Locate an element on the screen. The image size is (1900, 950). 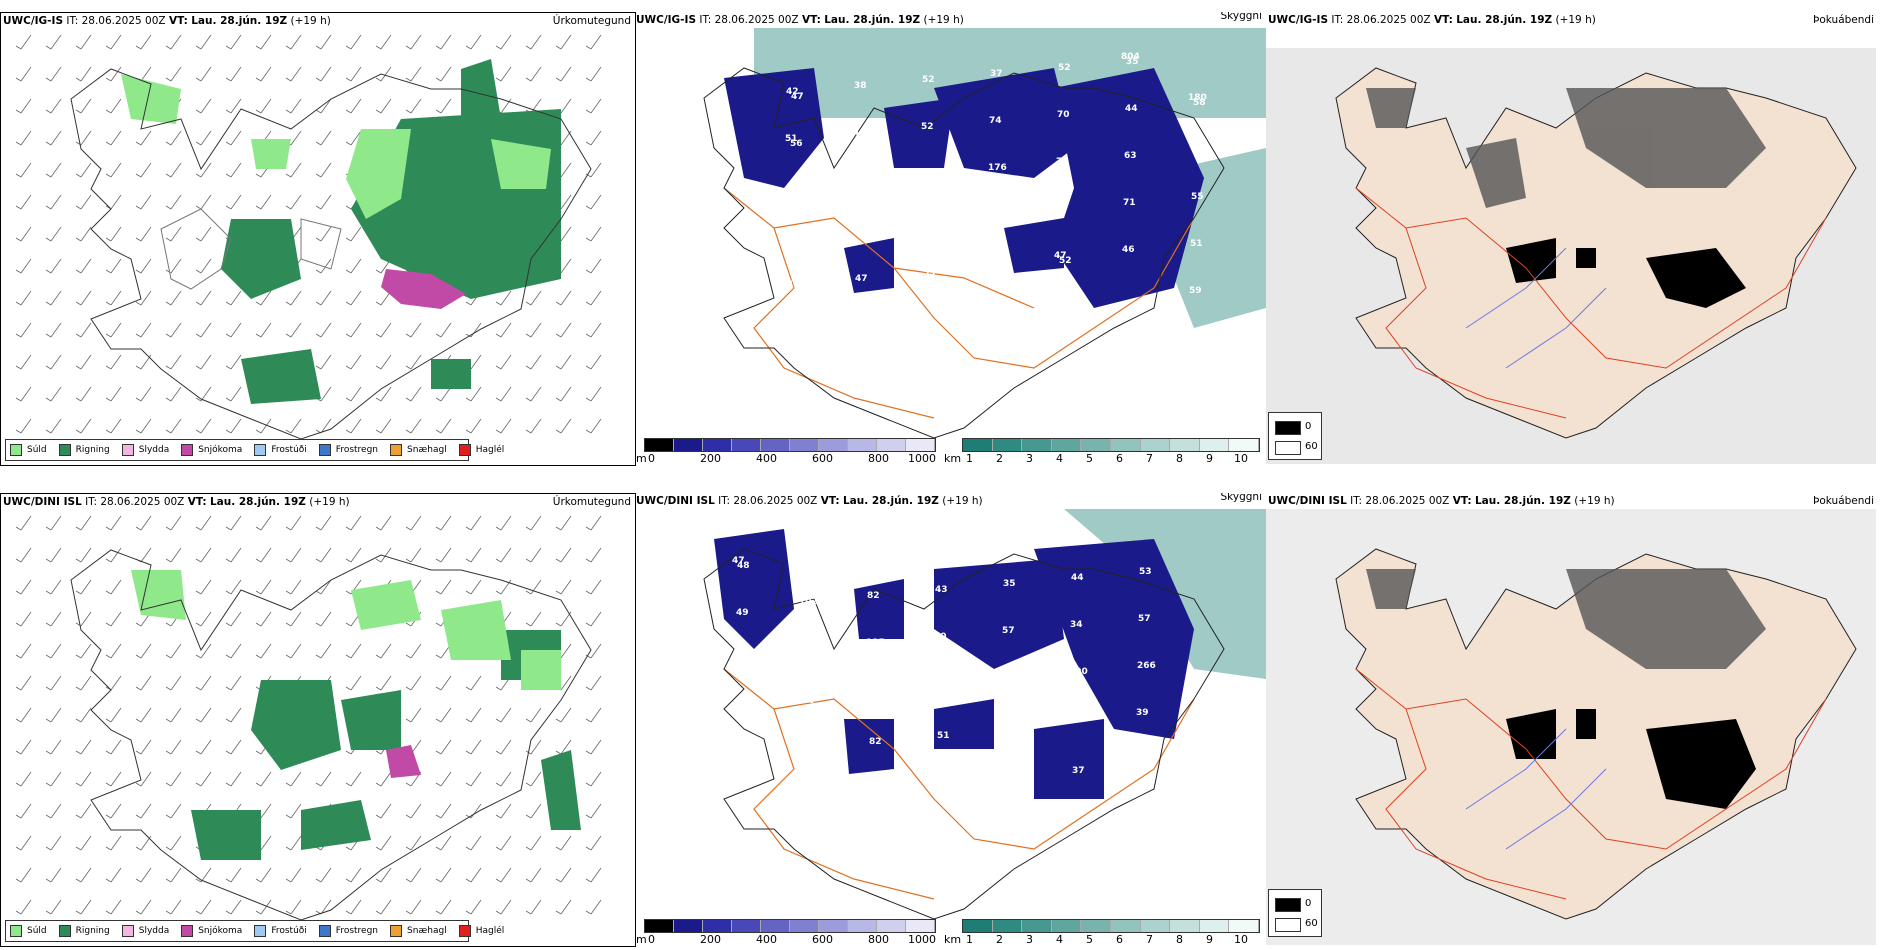
ceiling-label: 44 is located at coordinates (1077, 578).